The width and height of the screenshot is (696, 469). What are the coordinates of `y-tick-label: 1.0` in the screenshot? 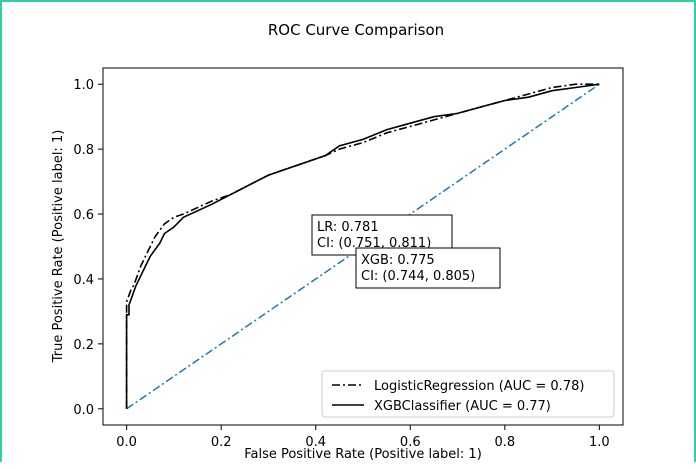 It's located at (83, 85).